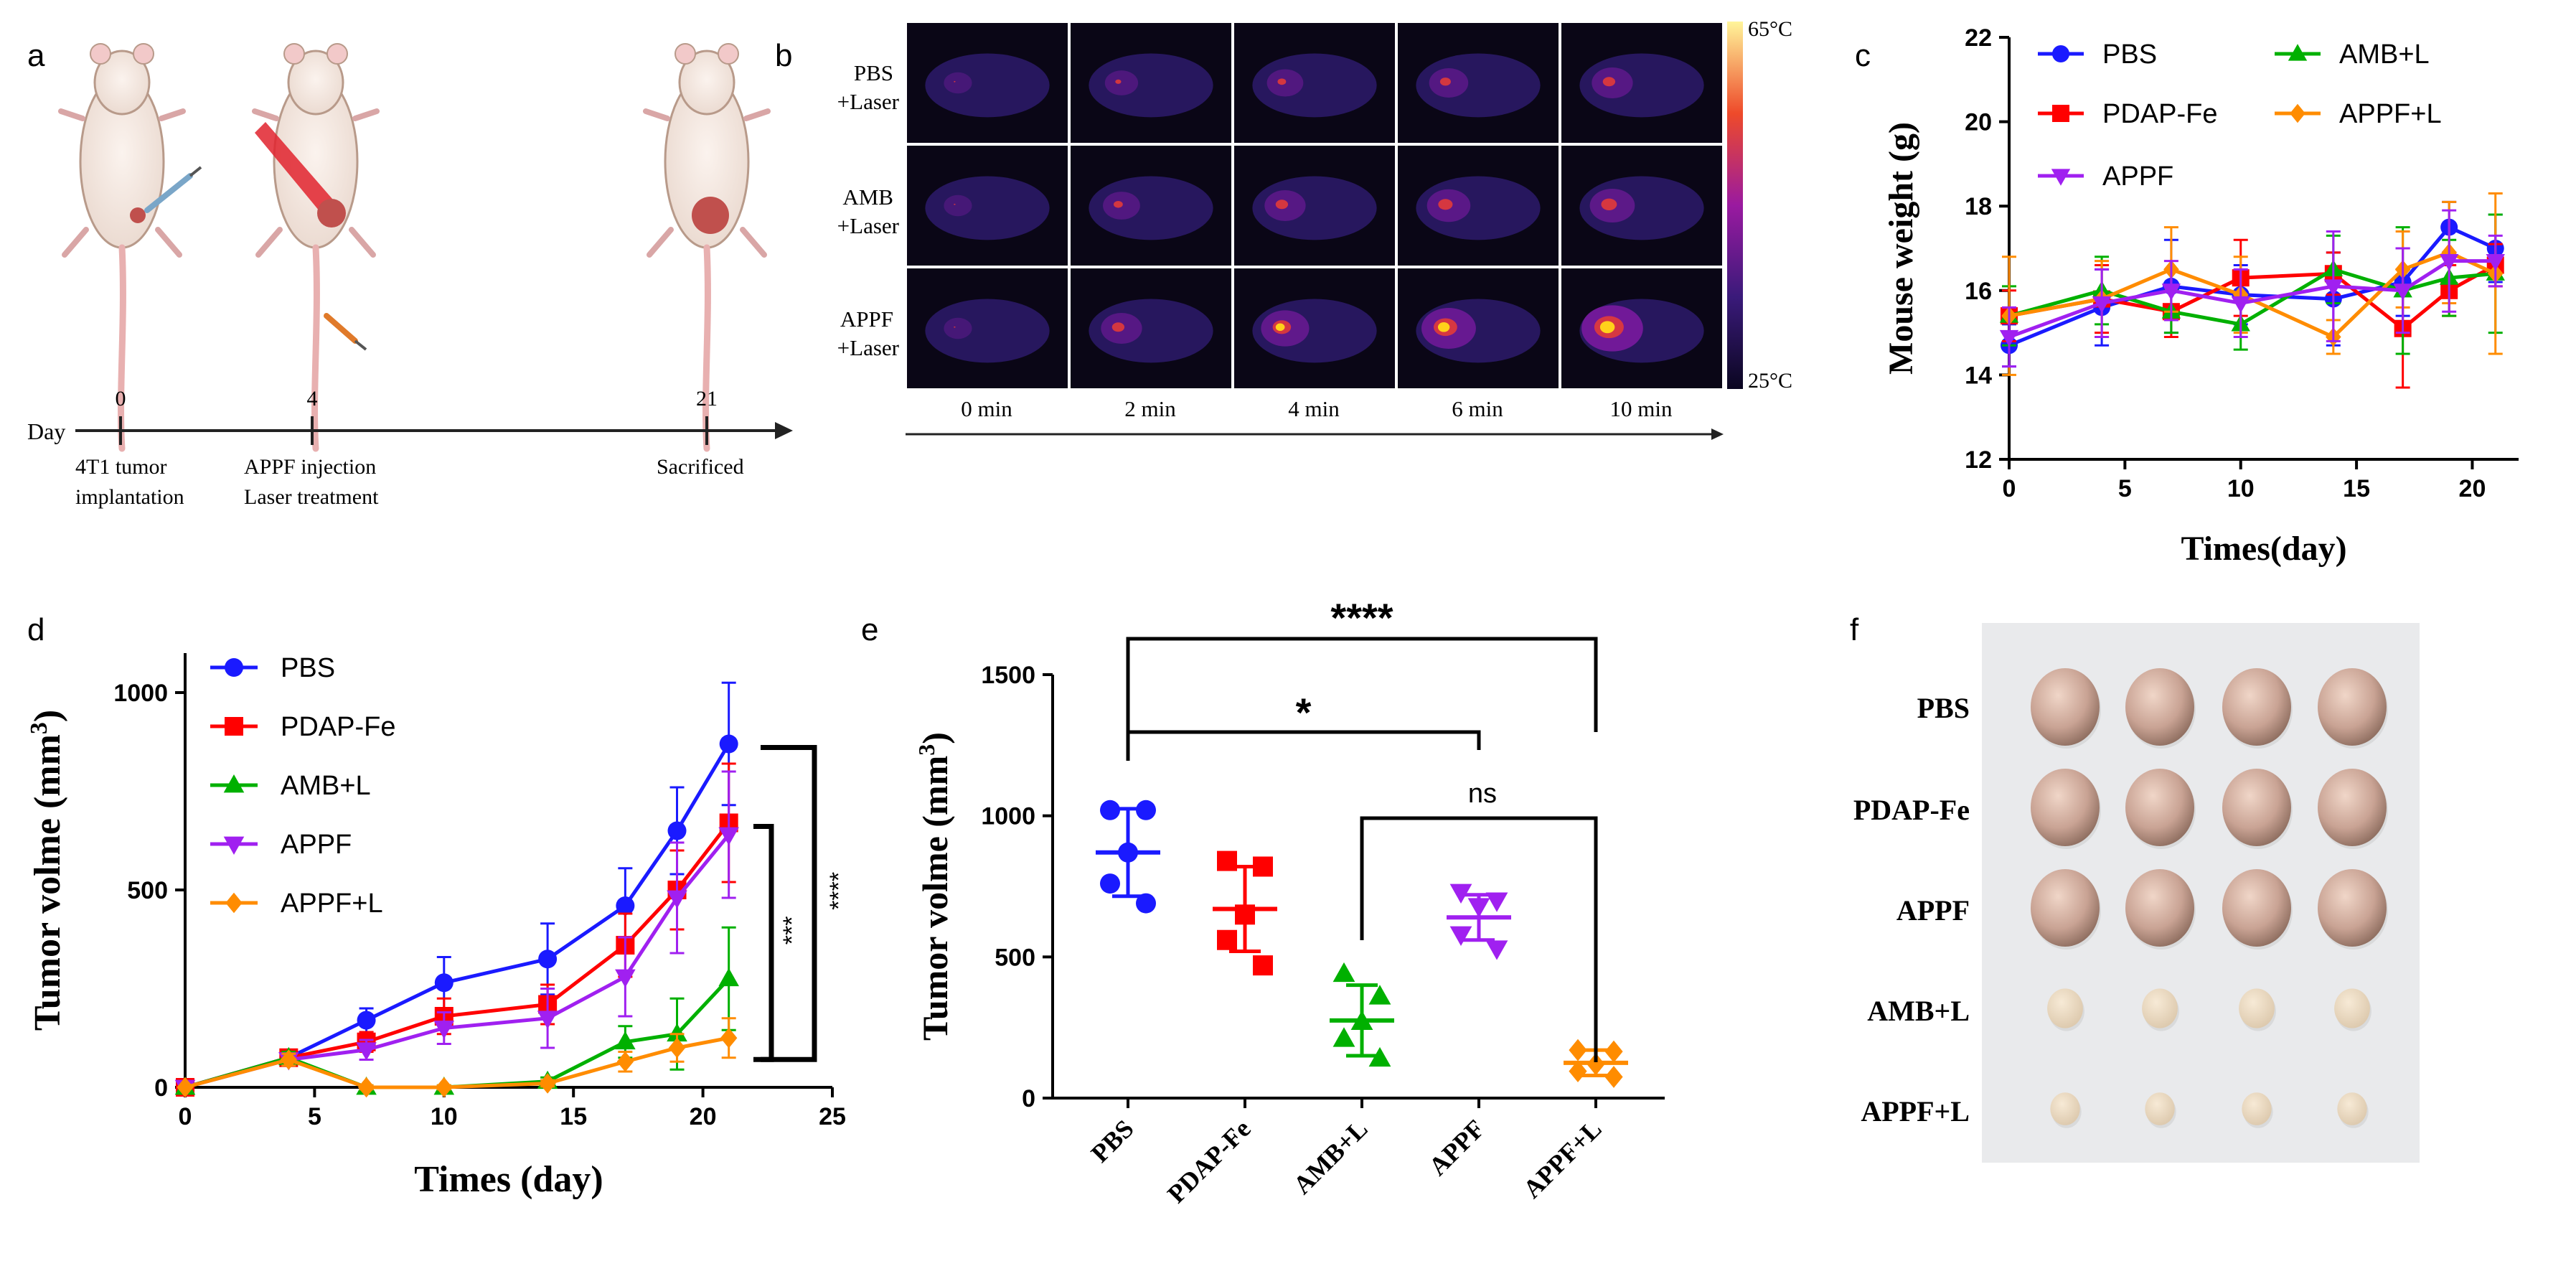 This screenshot has height=1261, width=2576. What do you see at coordinates (410, 273) in the screenshot?
I see `panel-a: a Day 0 4T1 tumo` at bounding box center [410, 273].